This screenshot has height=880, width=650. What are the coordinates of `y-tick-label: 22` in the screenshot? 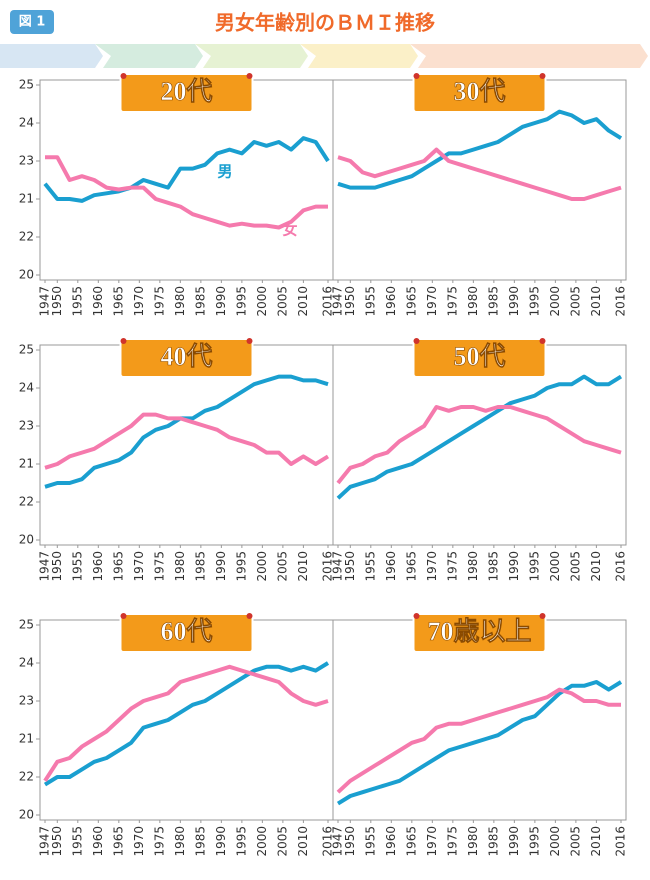 It's located at (26, 237).